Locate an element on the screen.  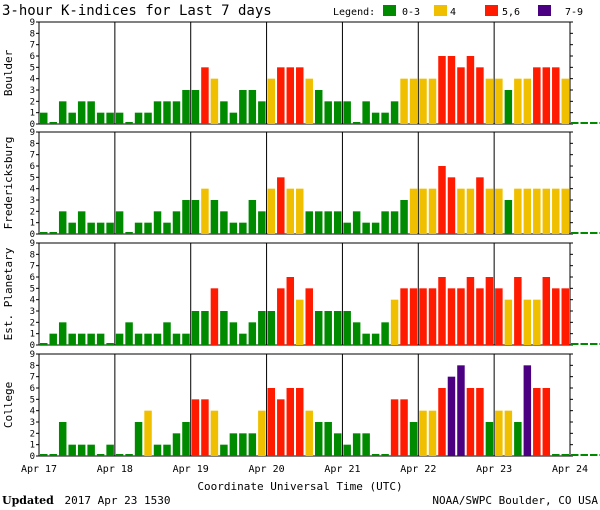
y-tick-label: 4 is located at coordinates (32, 80).